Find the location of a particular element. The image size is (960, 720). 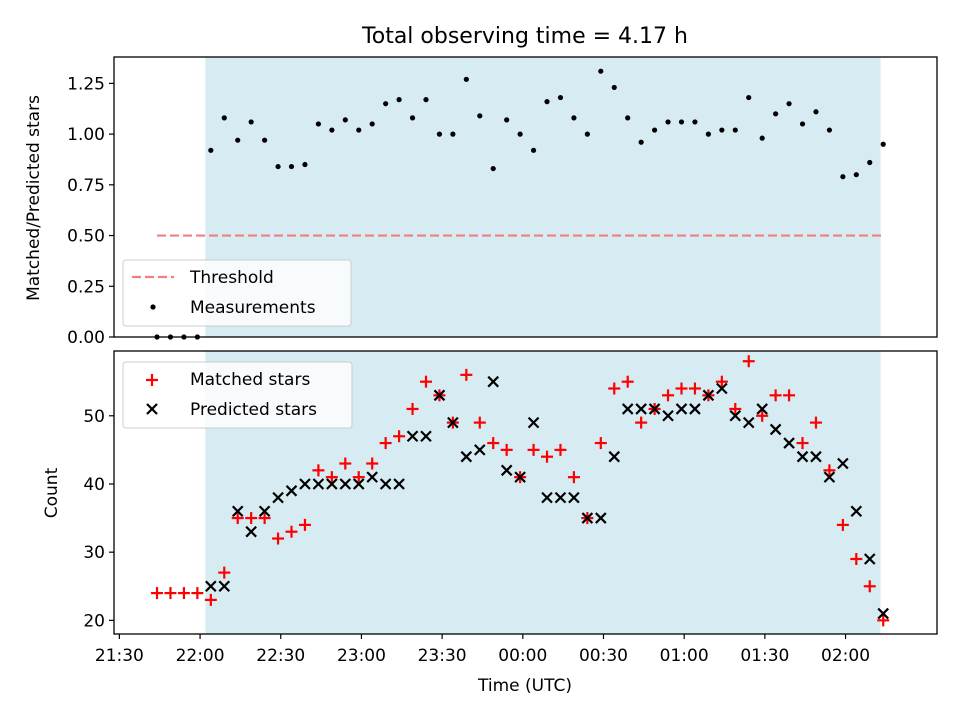

x-tick-label: 00:00 is located at coordinates (522, 656).